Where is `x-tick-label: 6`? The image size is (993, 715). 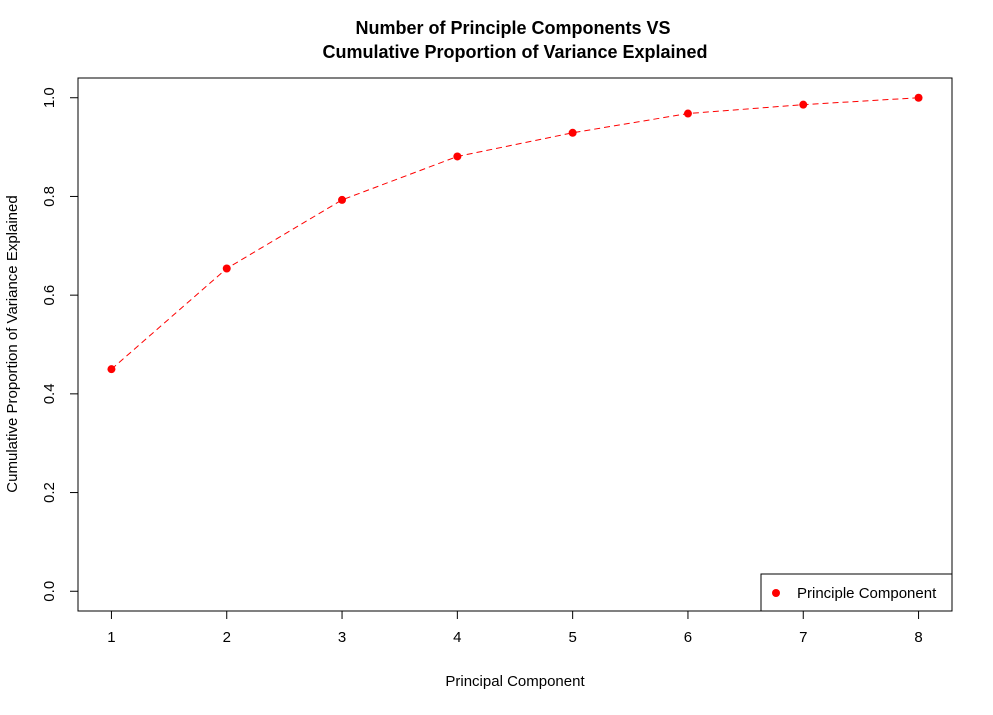
x-tick-label: 6 is located at coordinates (688, 637).